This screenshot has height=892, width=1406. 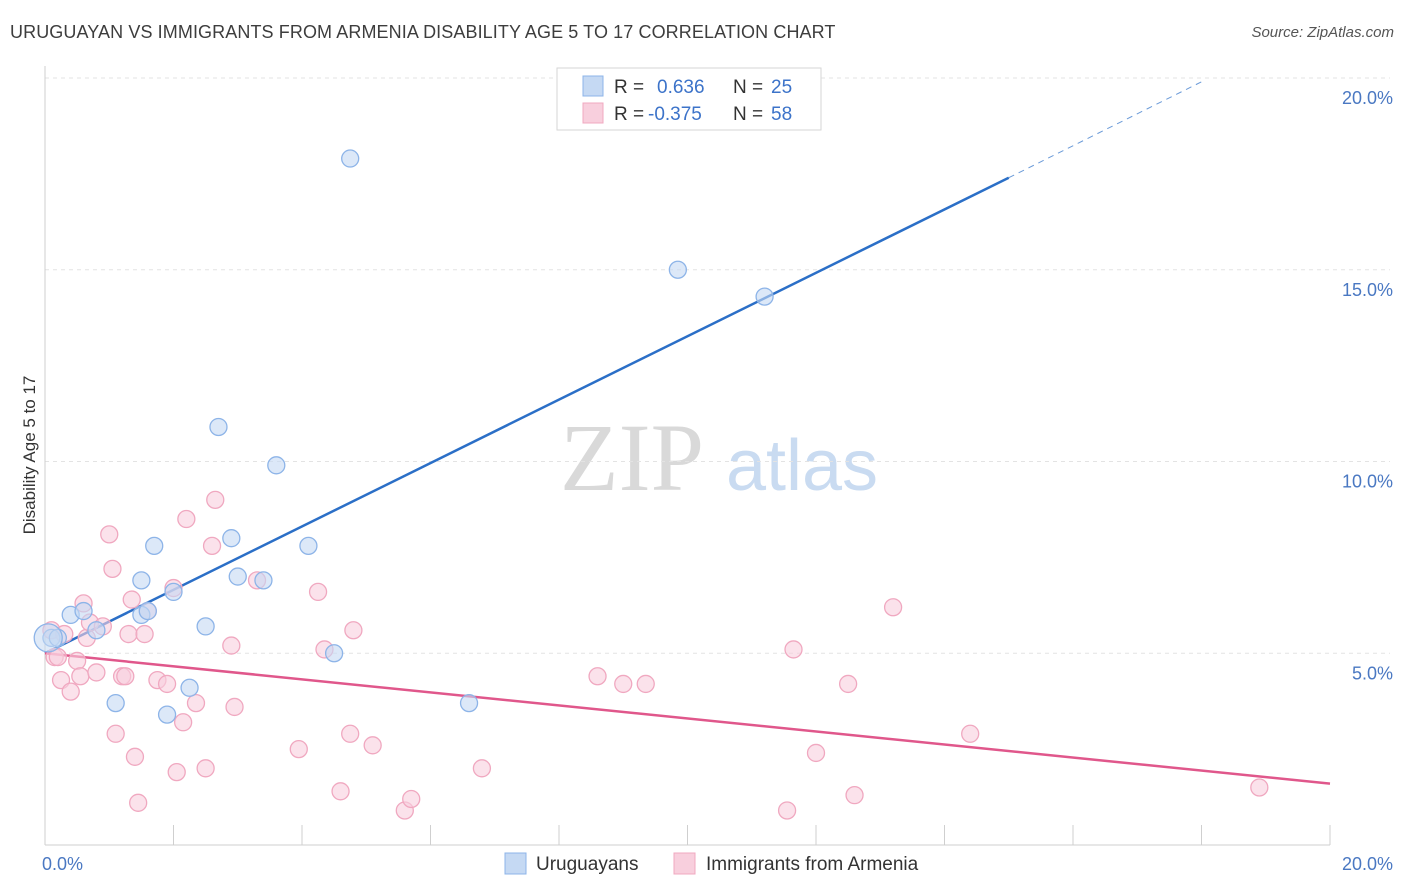 What do you see at coordinates (62, 864) in the screenshot?
I see `x-tick-label: 0.0%` at bounding box center [62, 864].